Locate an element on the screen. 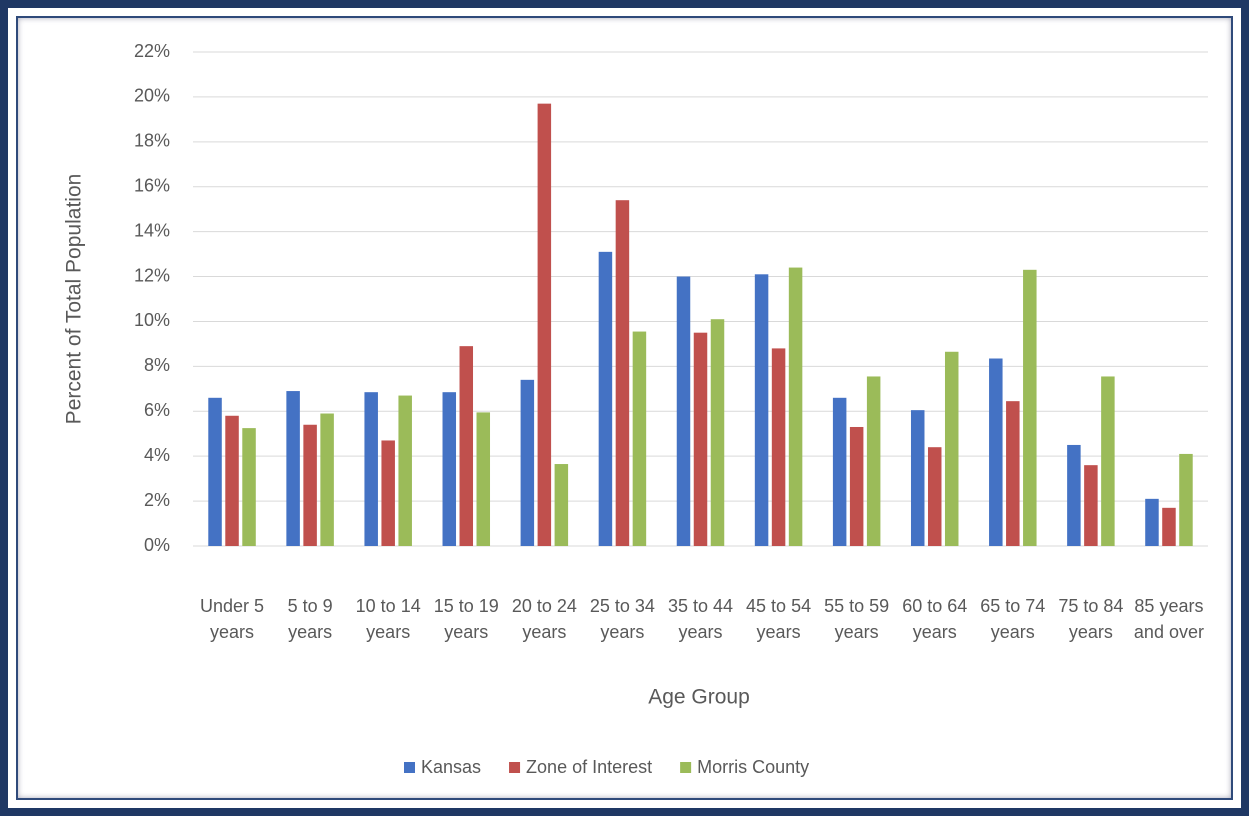 The height and width of the screenshot is (816, 1249). y-tick-label: 12% is located at coordinates (152, 275).